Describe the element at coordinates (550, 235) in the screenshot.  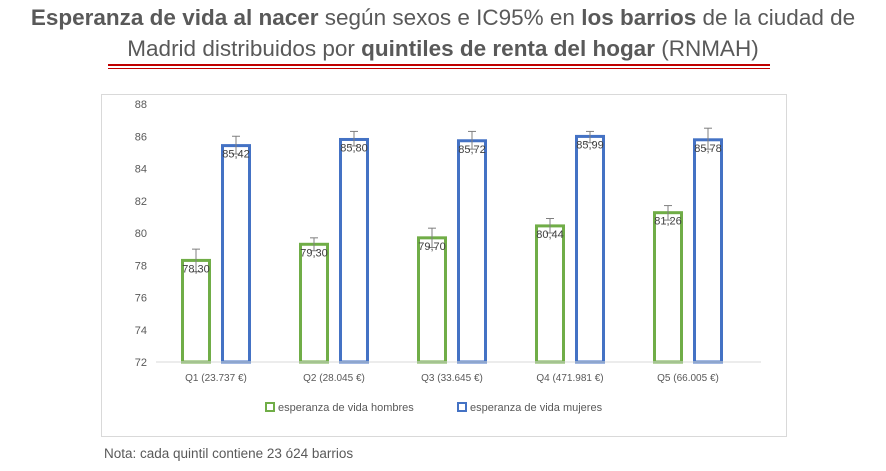
I see `data-label: 80,44` at that location.